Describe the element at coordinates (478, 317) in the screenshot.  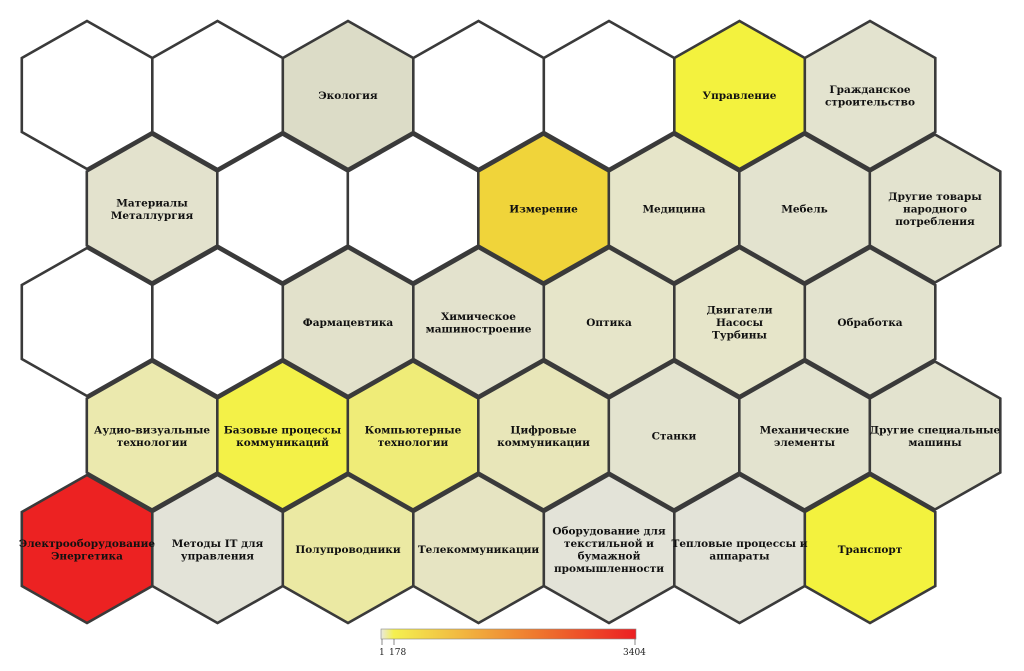
I see `hex-label-line: Химическое` at that location.